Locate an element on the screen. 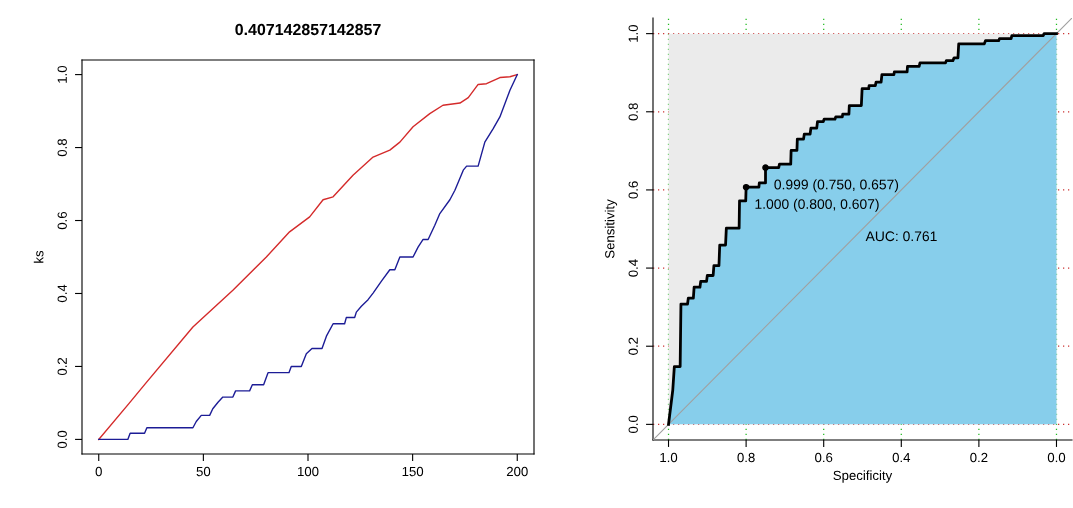 The width and height of the screenshot is (1073, 508). chart-title: 0.407142857142857 is located at coordinates (308, 29).